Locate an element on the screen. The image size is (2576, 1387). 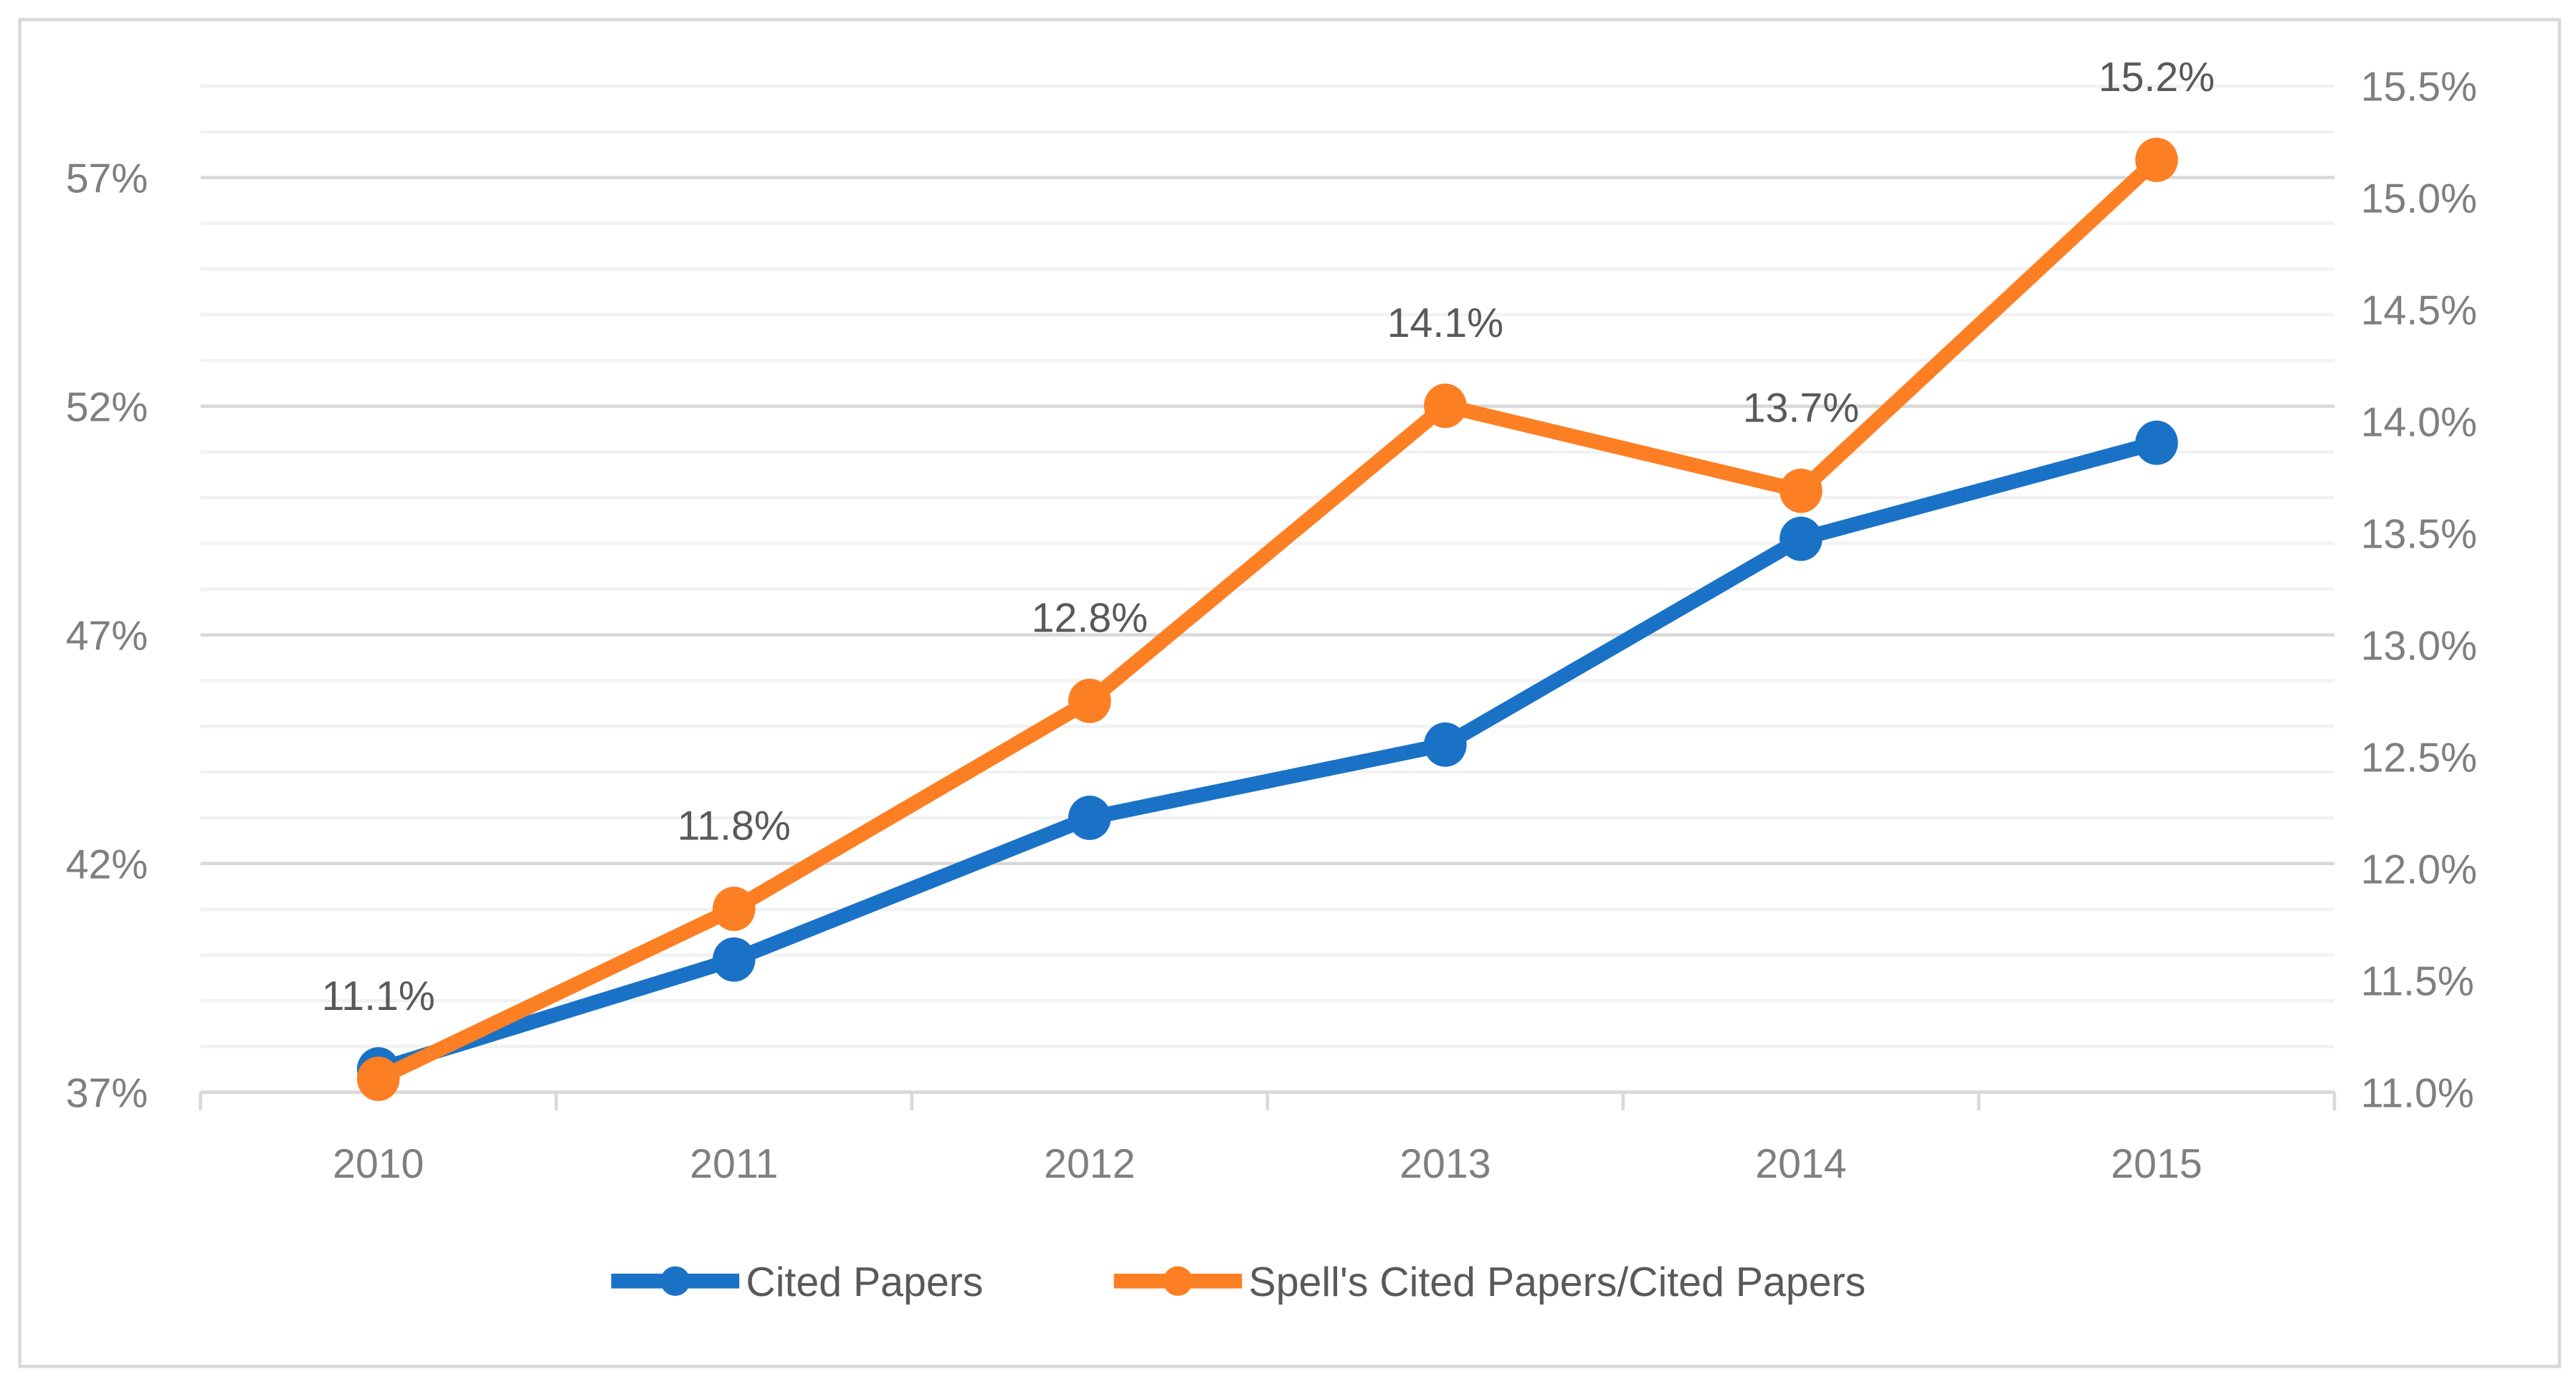
x-axis-tick-label: 2013 is located at coordinates (1445, 1164).